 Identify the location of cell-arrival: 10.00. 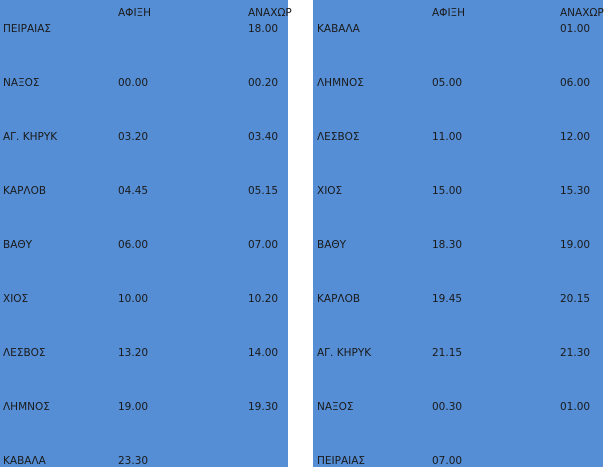
(133, 299).